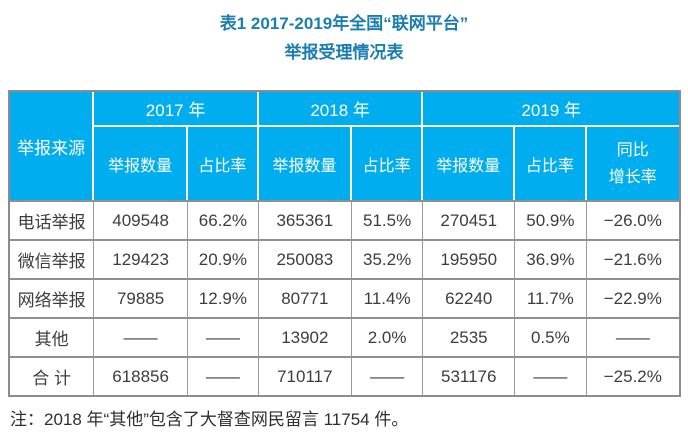  What do you see at coordinates (52, 375) in the screenshot?
I see `row-label: 合 计` at bounding box center [52, 375].